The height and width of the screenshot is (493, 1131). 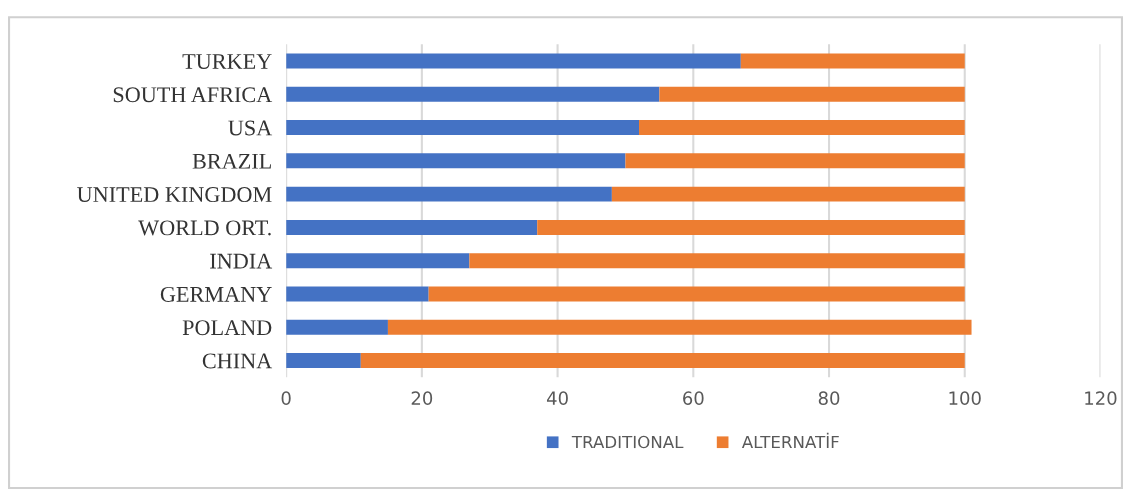 What do you see at coordinates (237, 361) in the screenshot?
I see `y-tick-label: CHINA` at bounding box center [237, 361].